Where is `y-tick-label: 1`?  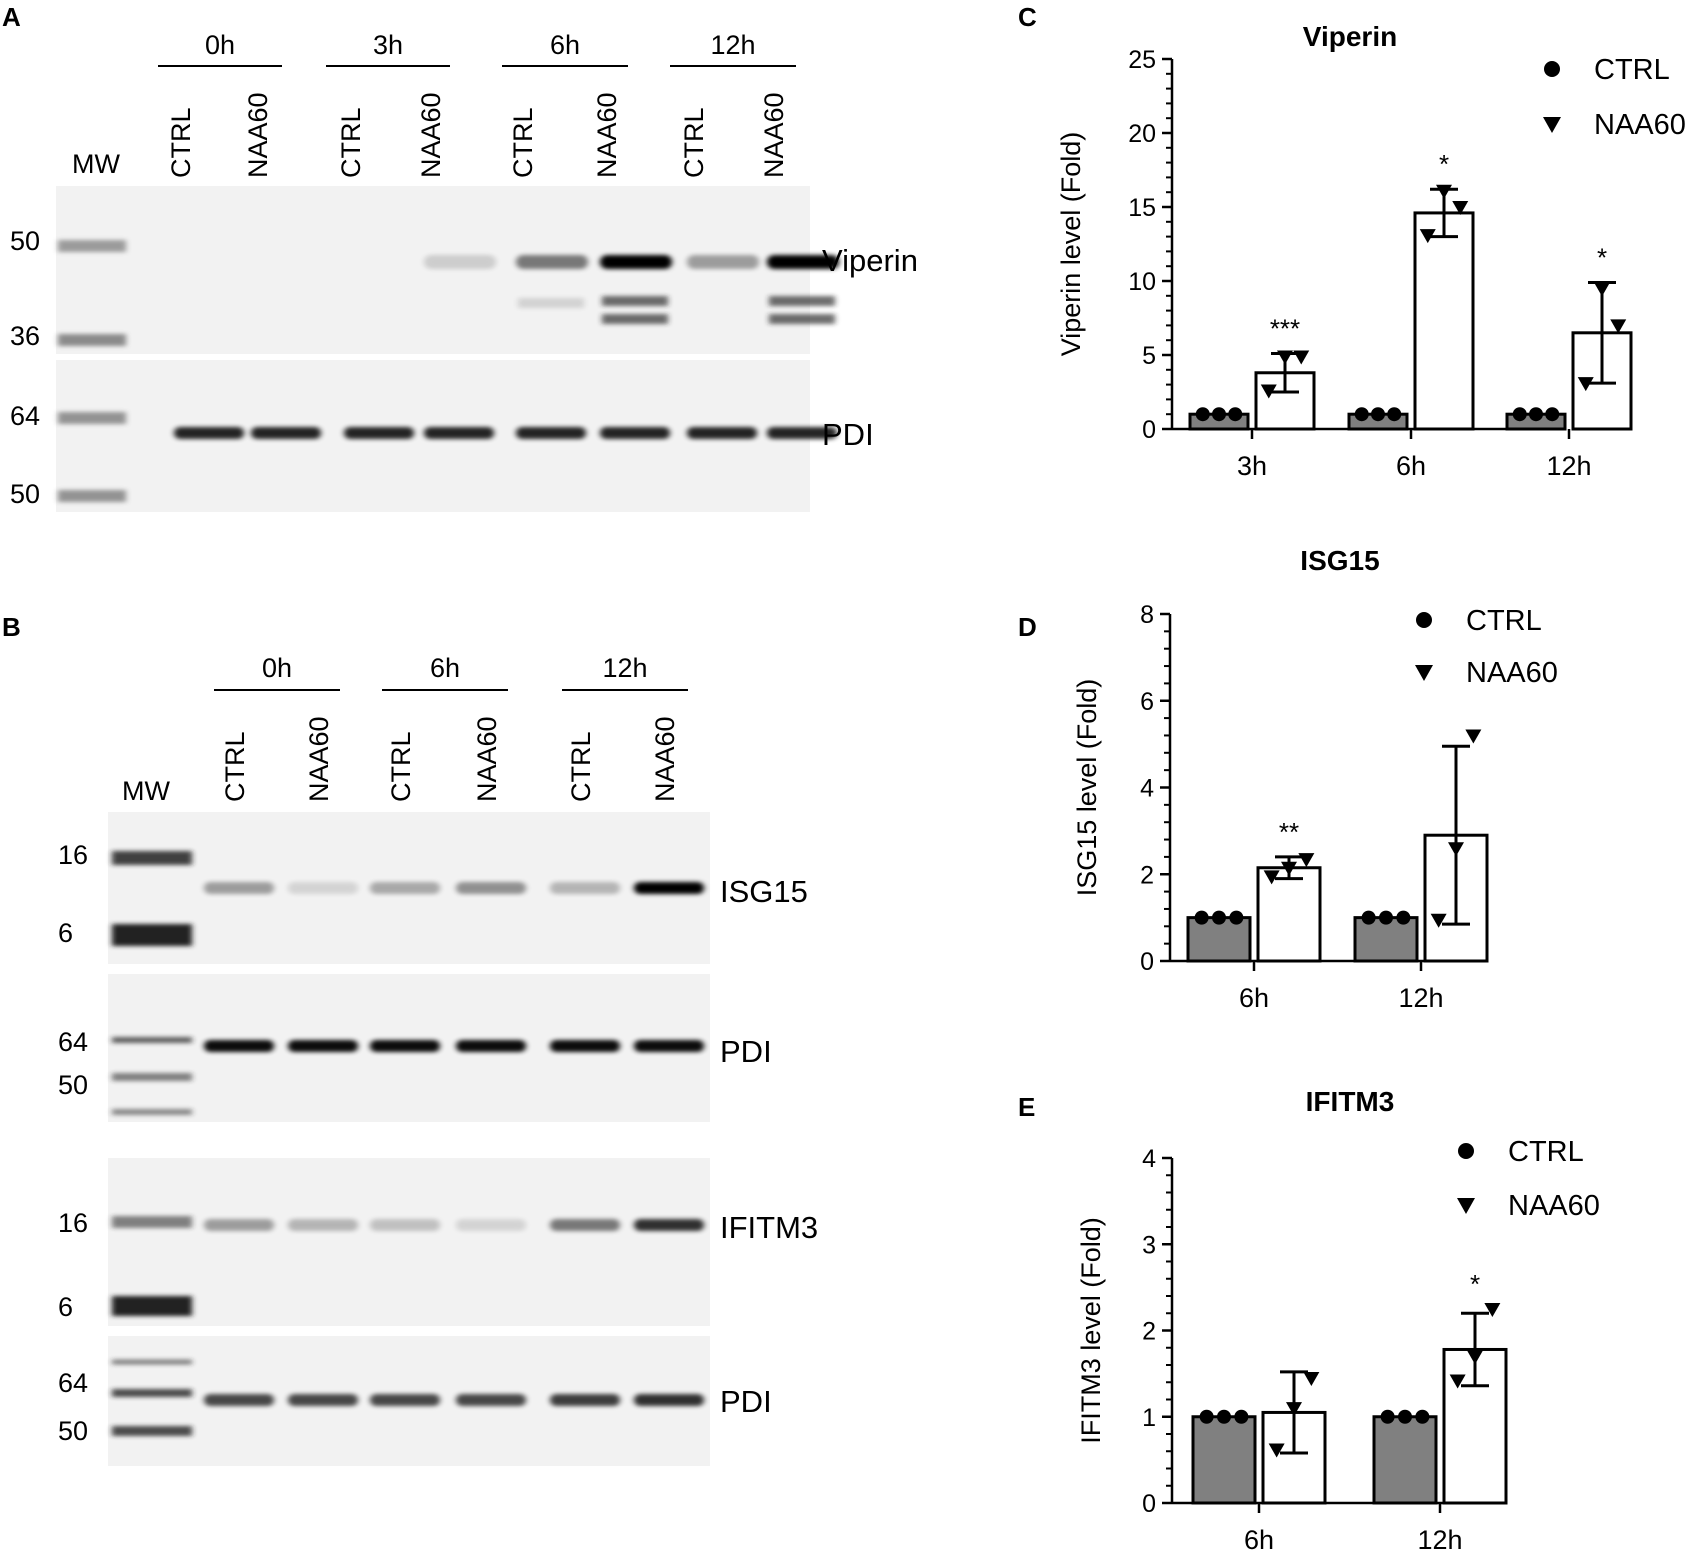
y-tick-label: 1 is located at coordinates (1149, 1418).